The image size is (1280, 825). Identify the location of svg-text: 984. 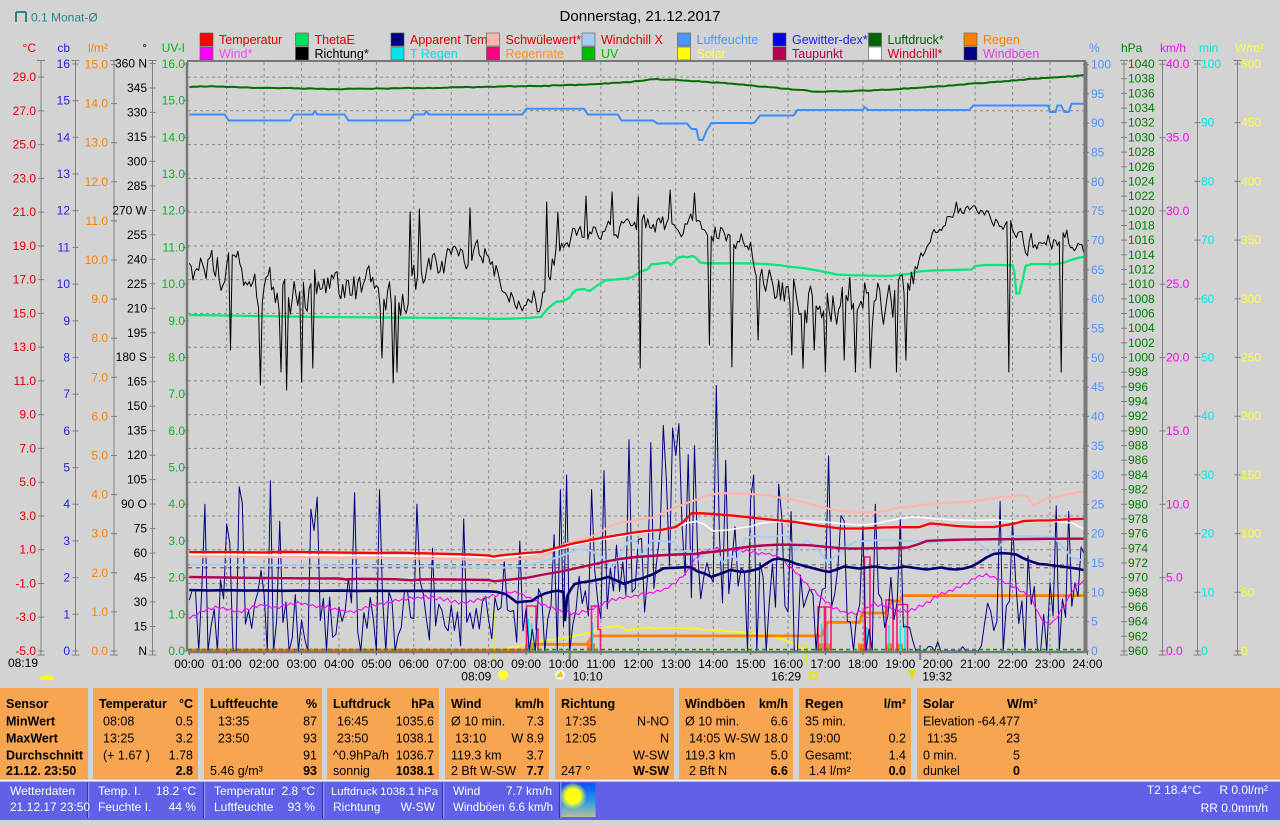
(1138, 475).